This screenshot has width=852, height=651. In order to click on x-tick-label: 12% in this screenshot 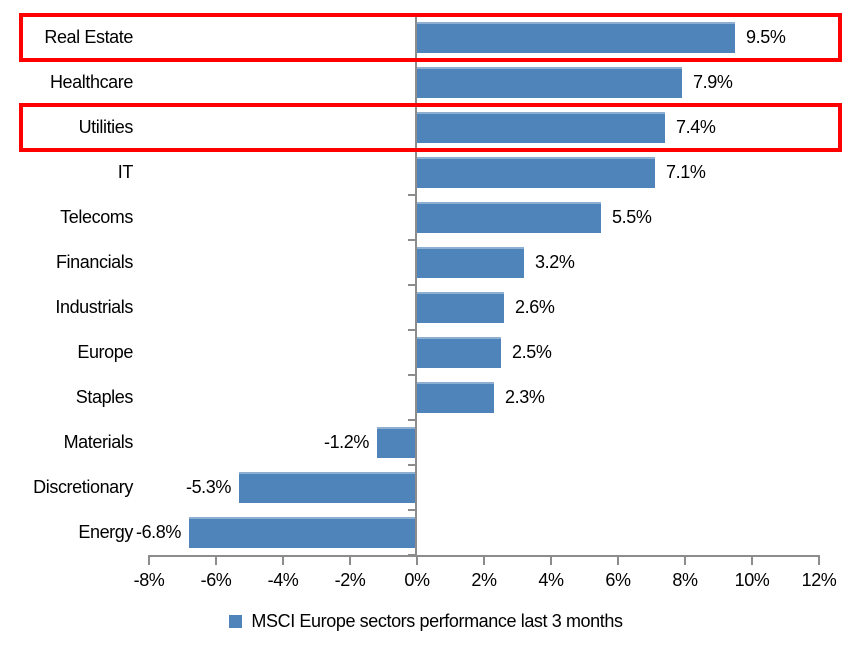, I will do `click(819, 580)`.